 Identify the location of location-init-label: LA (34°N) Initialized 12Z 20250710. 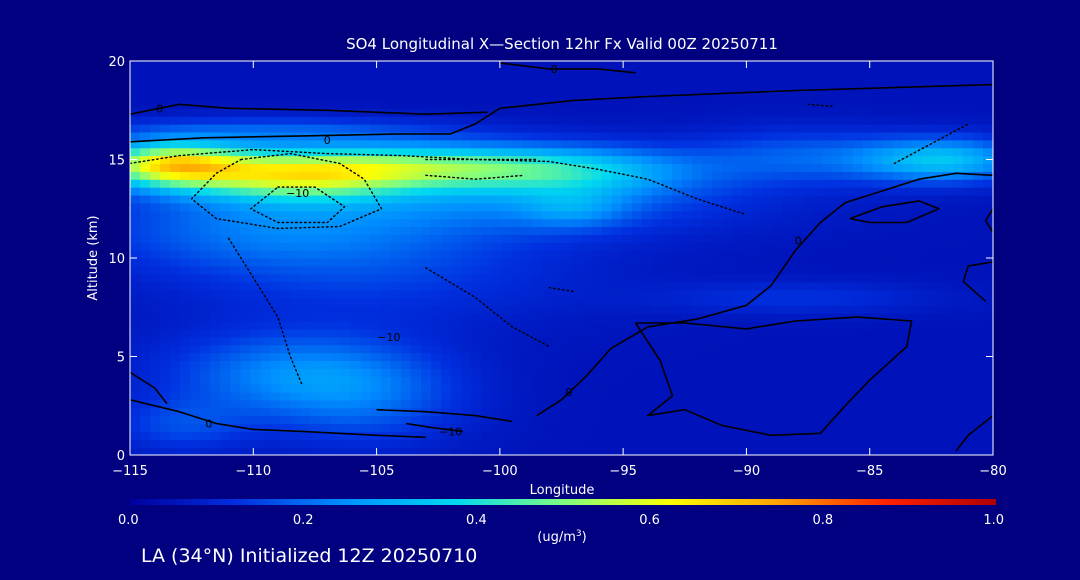
(309, 556).